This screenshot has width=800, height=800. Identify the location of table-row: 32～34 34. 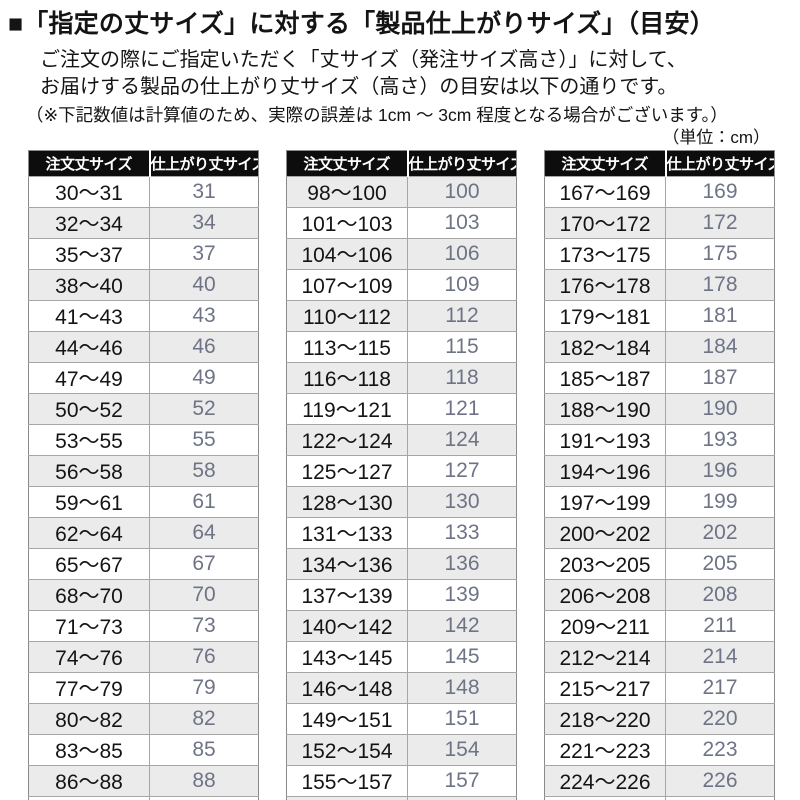
(143, 222).